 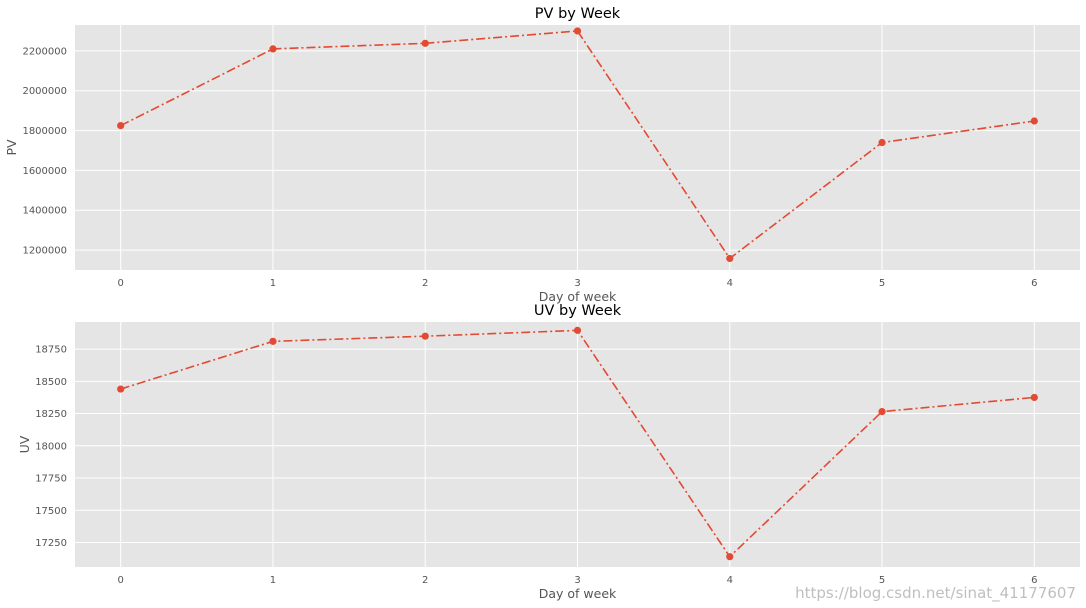 I want to click on uv-y-tick-label: 17750, so click(x=51, y=479).